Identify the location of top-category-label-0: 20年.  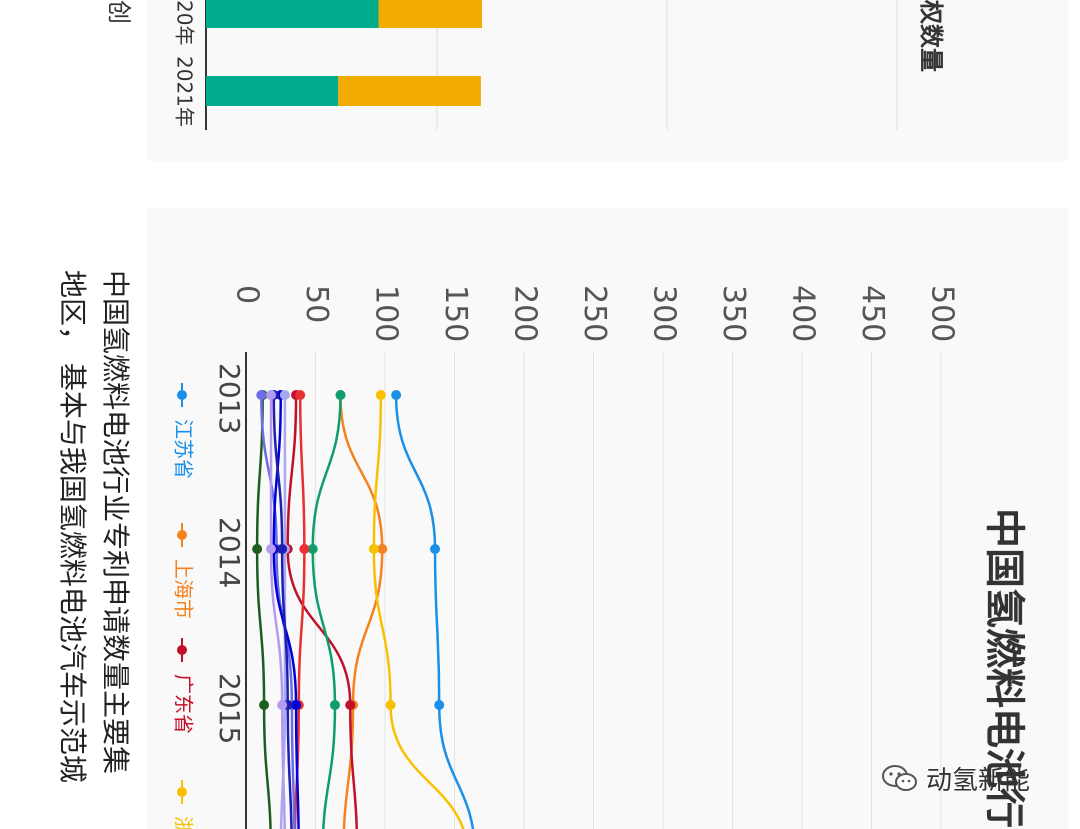
(185, 22).